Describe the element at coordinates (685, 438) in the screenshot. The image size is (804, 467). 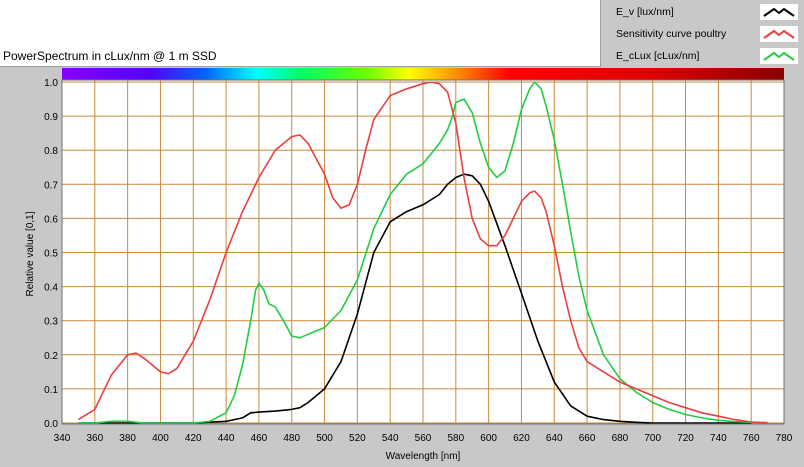
I see `x-tick-label: 720` at that location.